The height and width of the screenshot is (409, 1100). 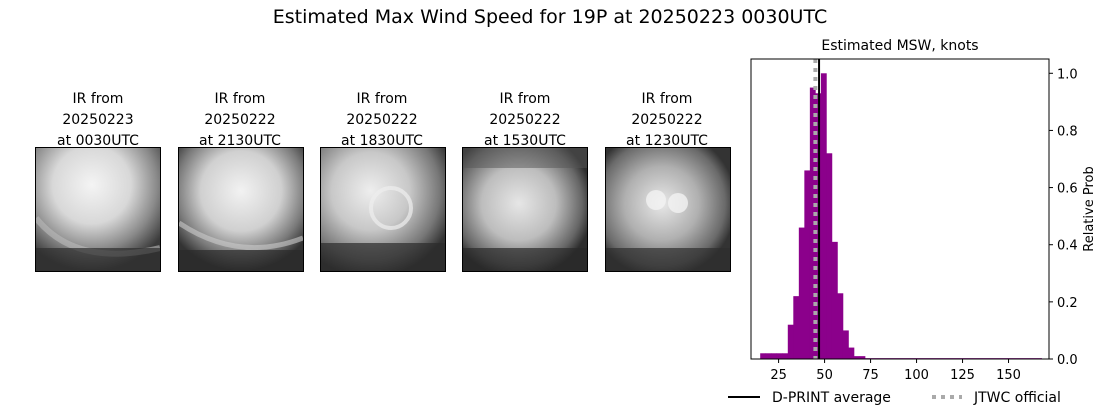 I want to click on y-tick-label: 0.8, so click(x=1067, y=131).